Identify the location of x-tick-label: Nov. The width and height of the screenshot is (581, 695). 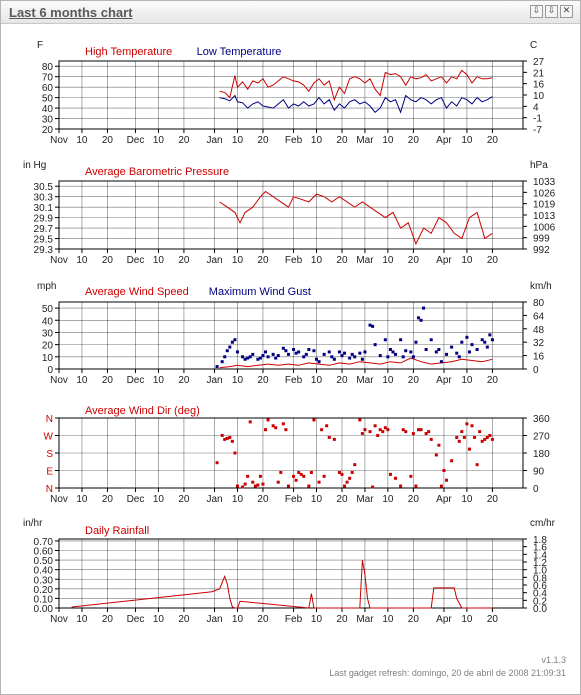
(59, 380).